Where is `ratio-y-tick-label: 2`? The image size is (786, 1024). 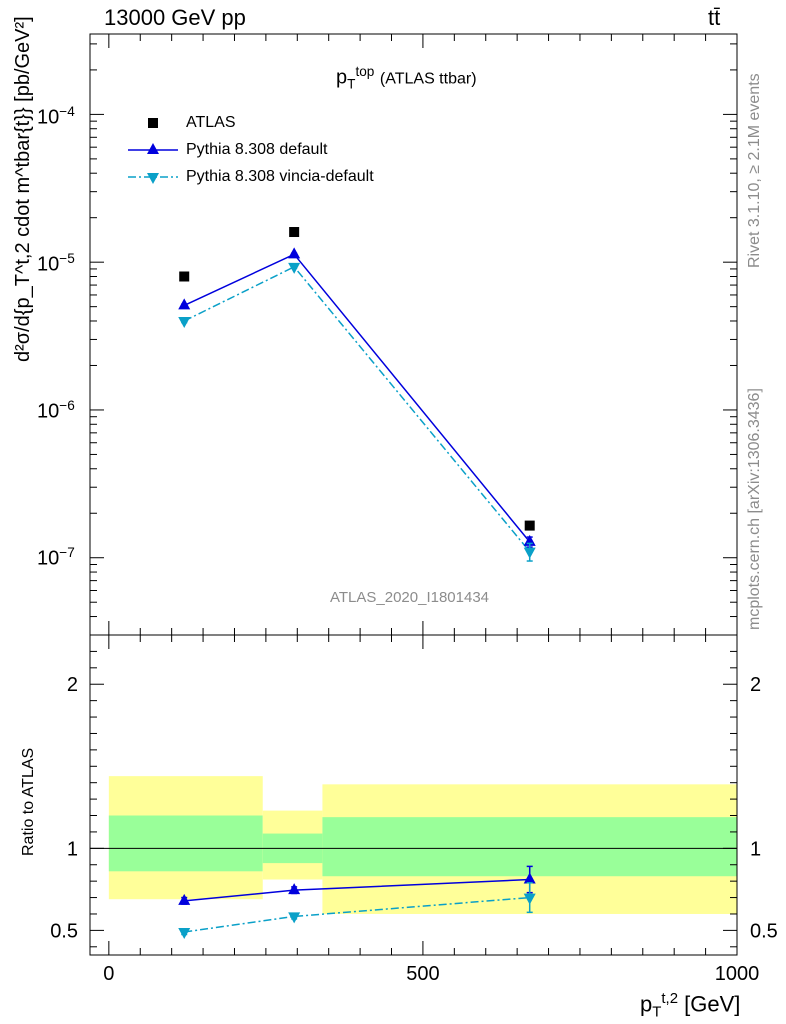 ratio-y-tick-label: 2 is located at coordinates (72, 685).